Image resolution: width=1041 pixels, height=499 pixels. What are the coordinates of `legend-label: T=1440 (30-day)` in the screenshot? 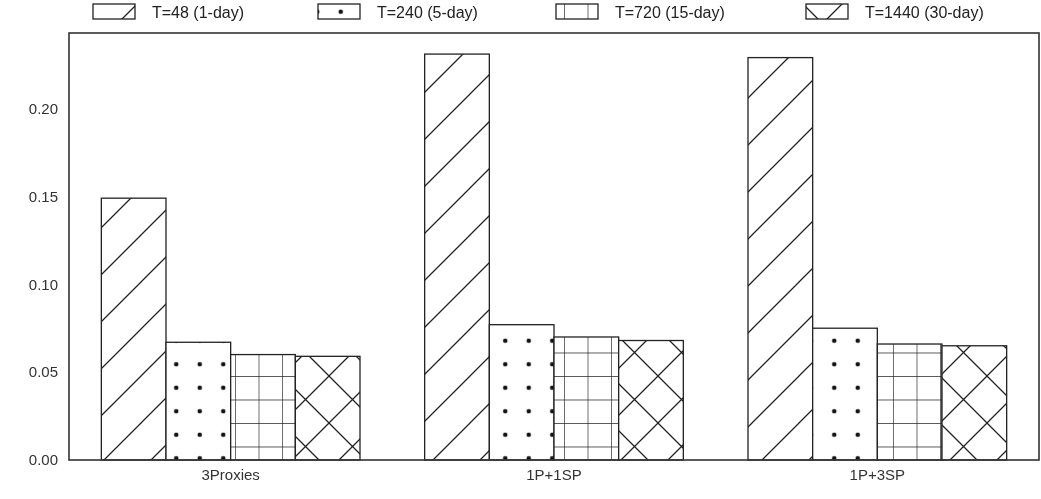 It's located at (924, 12).